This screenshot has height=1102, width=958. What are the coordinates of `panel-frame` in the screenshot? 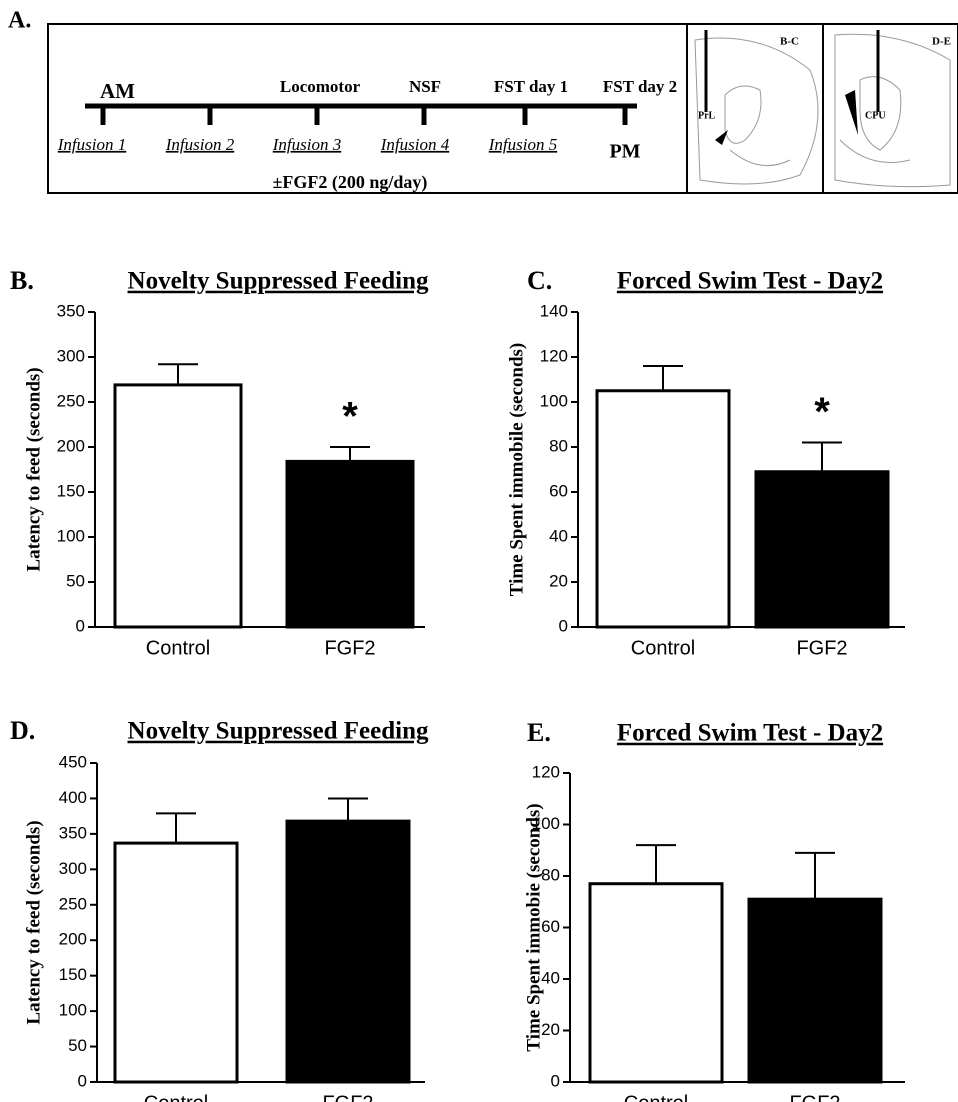 It's located at (502, 108).